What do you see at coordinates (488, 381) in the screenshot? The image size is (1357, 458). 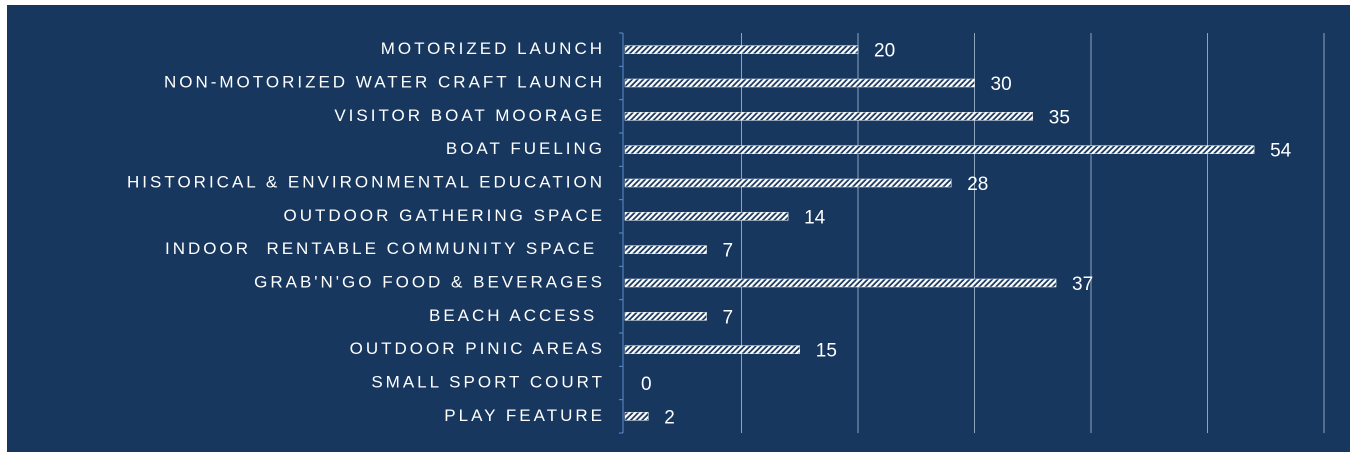 I see `category-label: SMALL SPORT COURT` at bounding box center [488, 381].